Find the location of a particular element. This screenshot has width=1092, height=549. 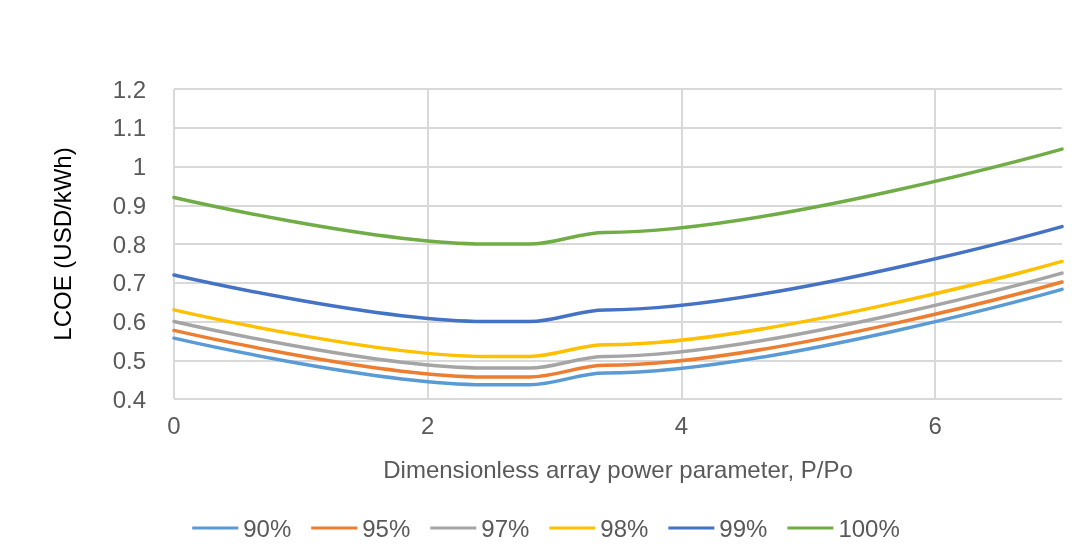

x-tick-label: 2 is located at coordinates (428, 425).